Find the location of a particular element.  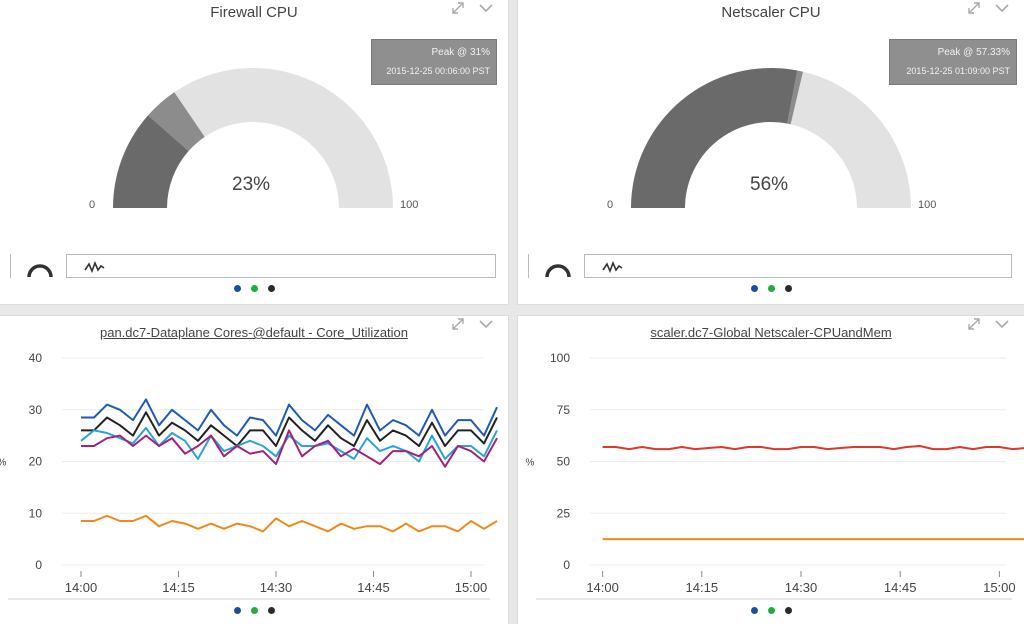

peak-tooltip-time: 2015-12-25 01:09:00 PST is located at coordinates (958, 71).